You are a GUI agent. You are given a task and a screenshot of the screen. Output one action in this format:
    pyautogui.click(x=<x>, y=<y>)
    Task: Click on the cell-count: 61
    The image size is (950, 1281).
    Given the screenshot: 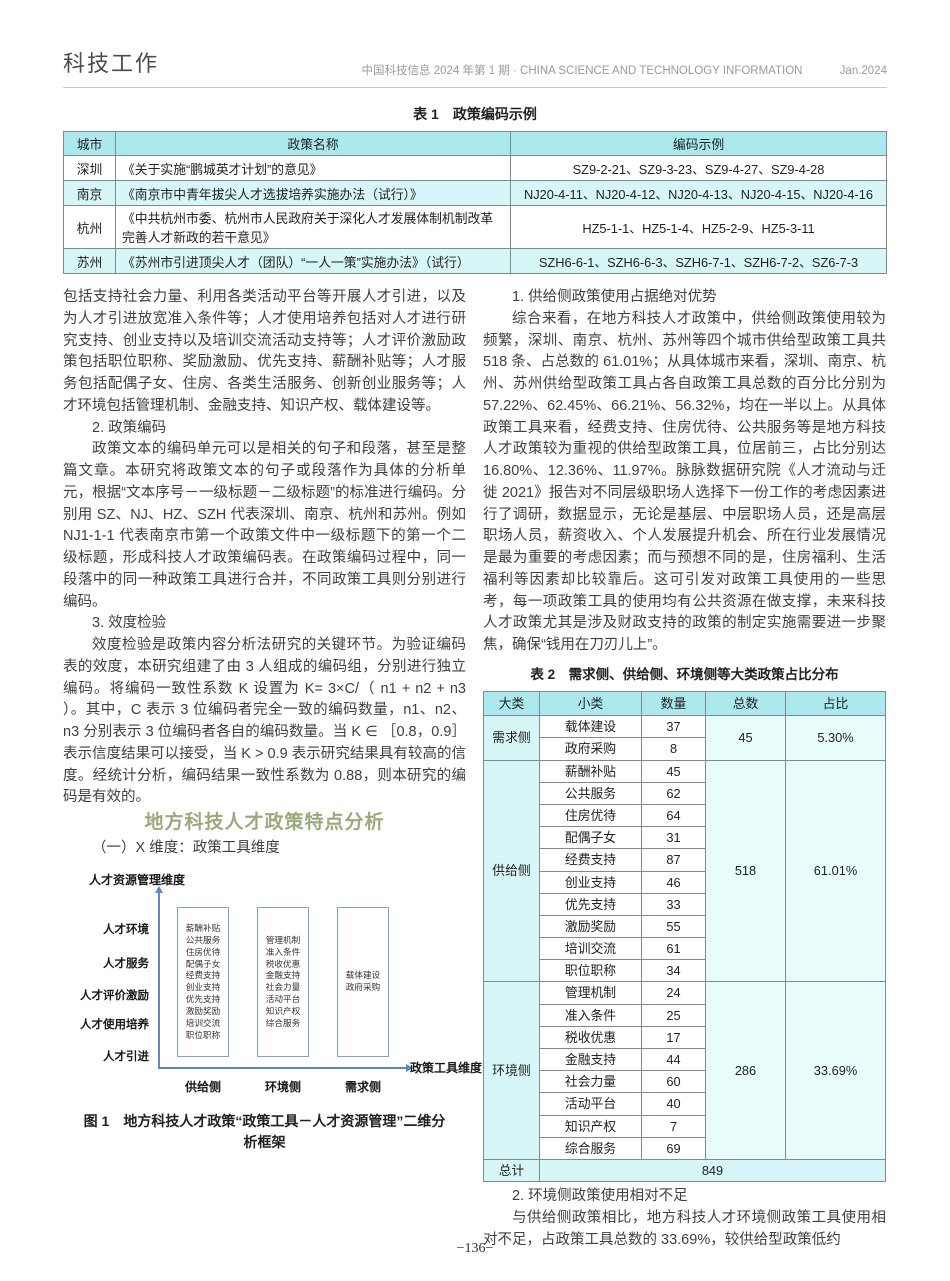 What is the action you would take?
    pyautogui.click(x=673, y=949)
    